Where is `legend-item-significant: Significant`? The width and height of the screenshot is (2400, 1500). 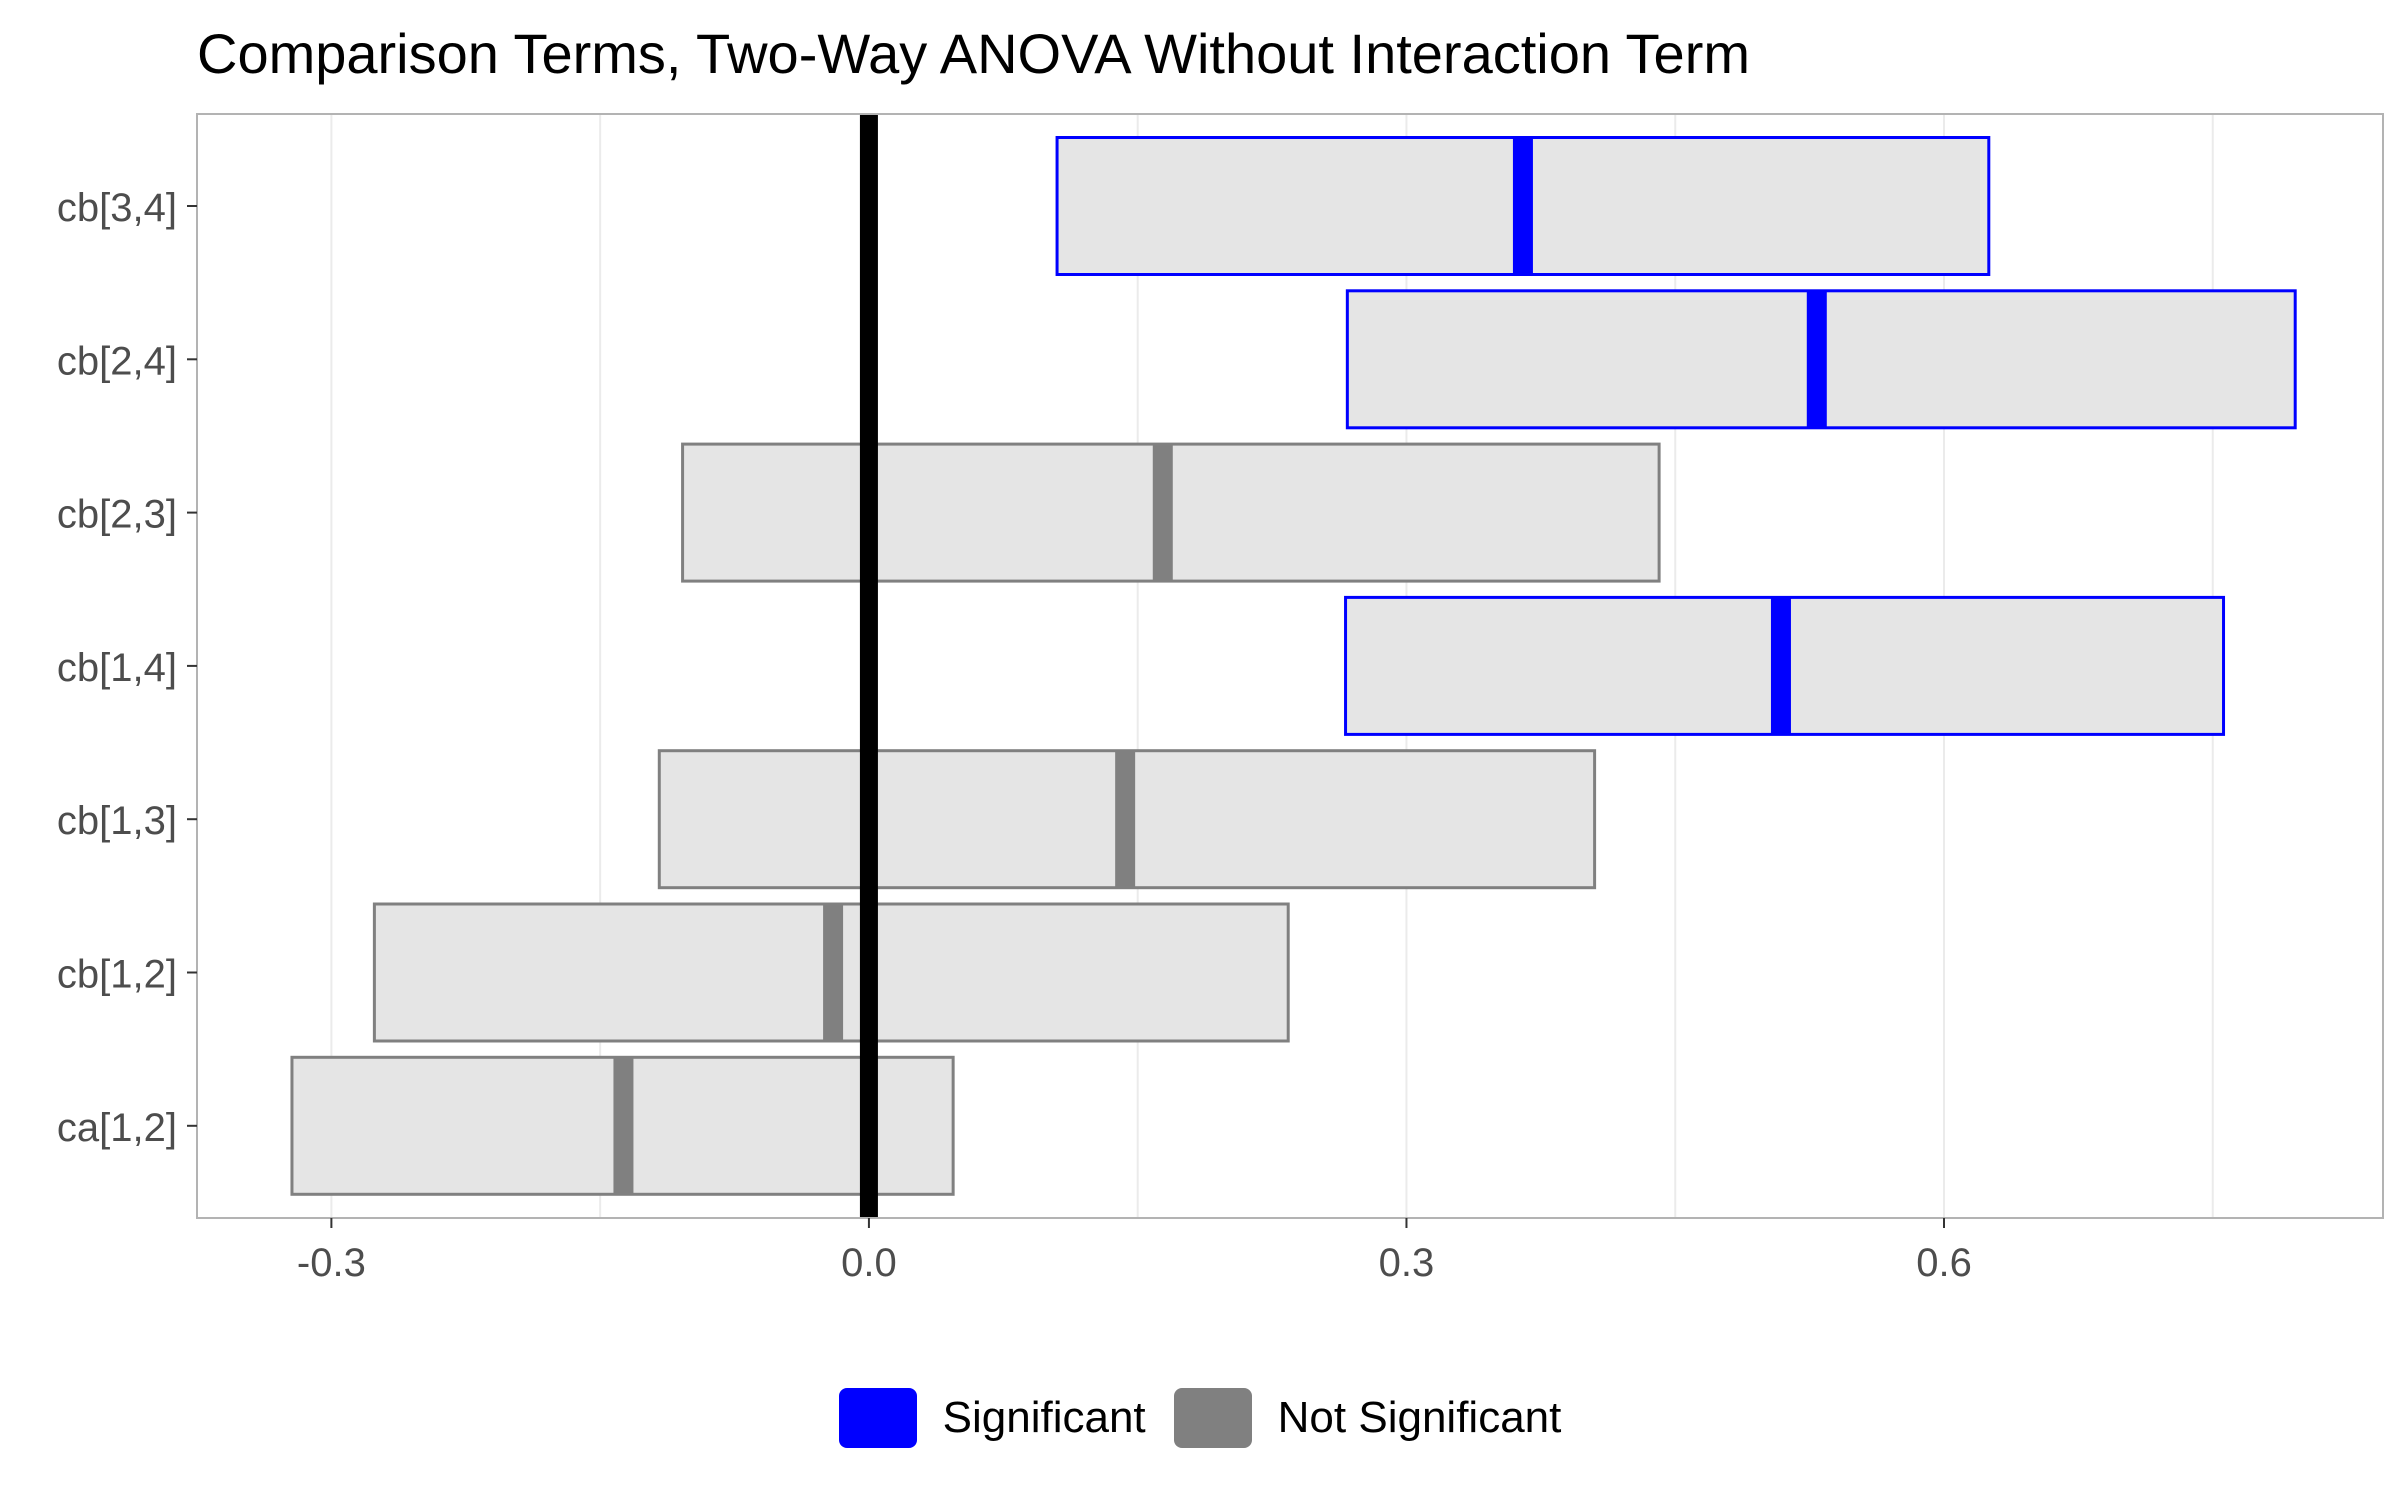 legend-item-significant: Significant is located at coordinates (992, 1418).